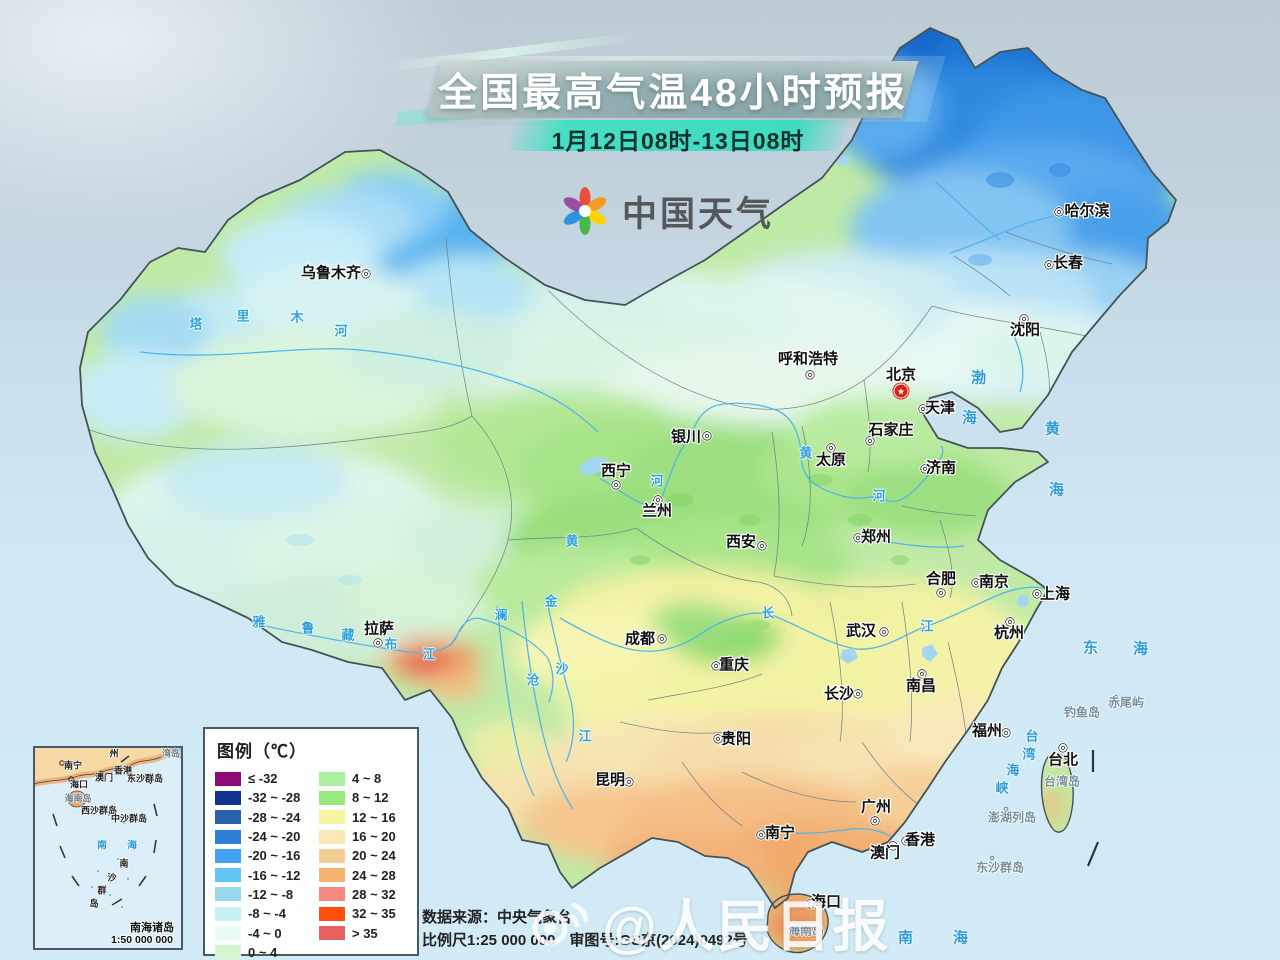  Describe the element at coordinates (129, 818) in the screenshot. I see `inset-label: 中沙群岛` at that location.